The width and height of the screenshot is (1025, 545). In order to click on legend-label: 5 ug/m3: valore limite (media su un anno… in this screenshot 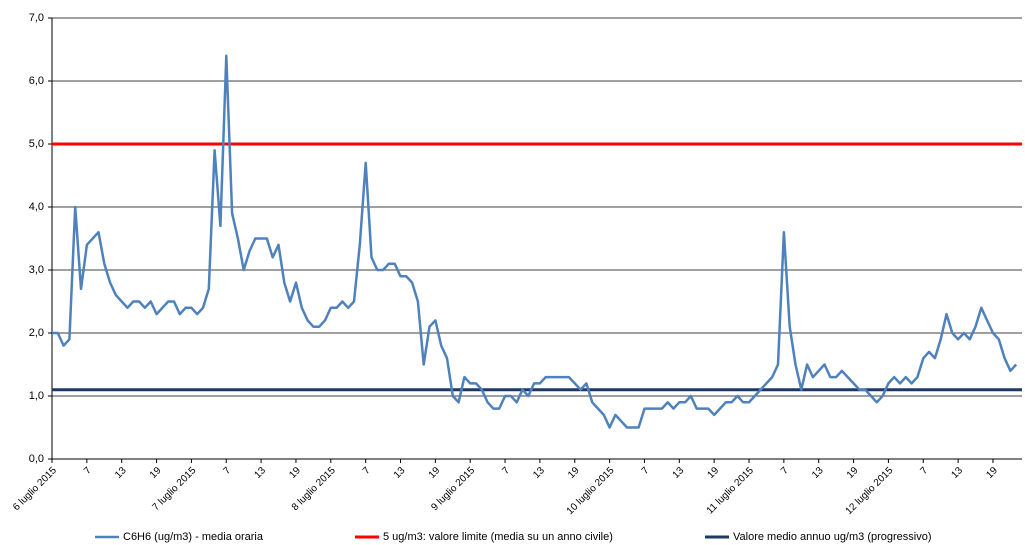, I will do `click(498, 537)`.